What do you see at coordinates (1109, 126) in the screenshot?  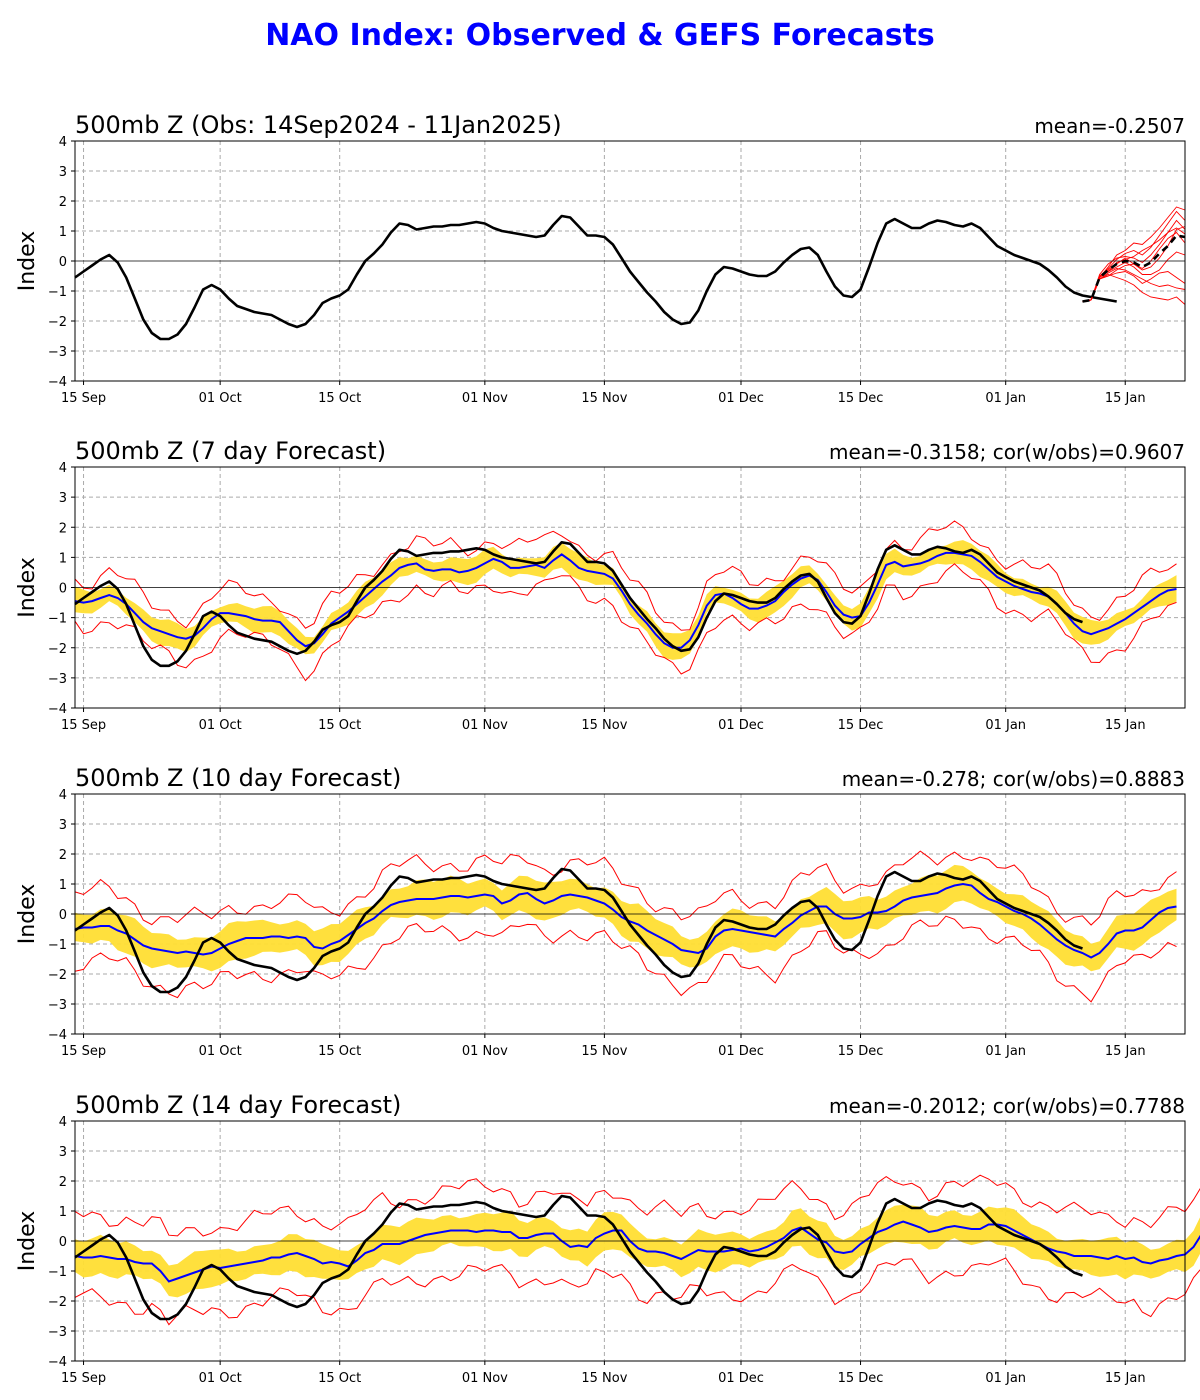 I see `panel-stat: mean=-0.2507` at bounding box center [1109, 126].